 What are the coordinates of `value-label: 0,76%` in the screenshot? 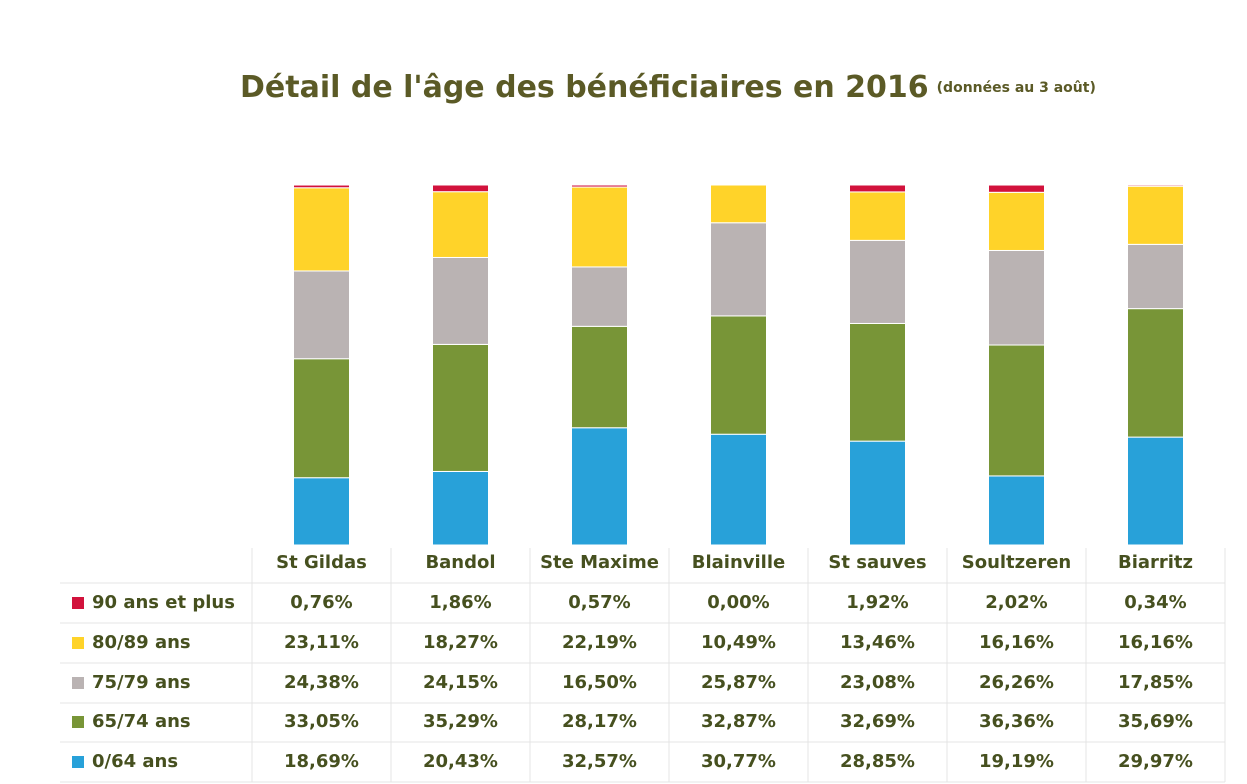 It's located at (321, 602).